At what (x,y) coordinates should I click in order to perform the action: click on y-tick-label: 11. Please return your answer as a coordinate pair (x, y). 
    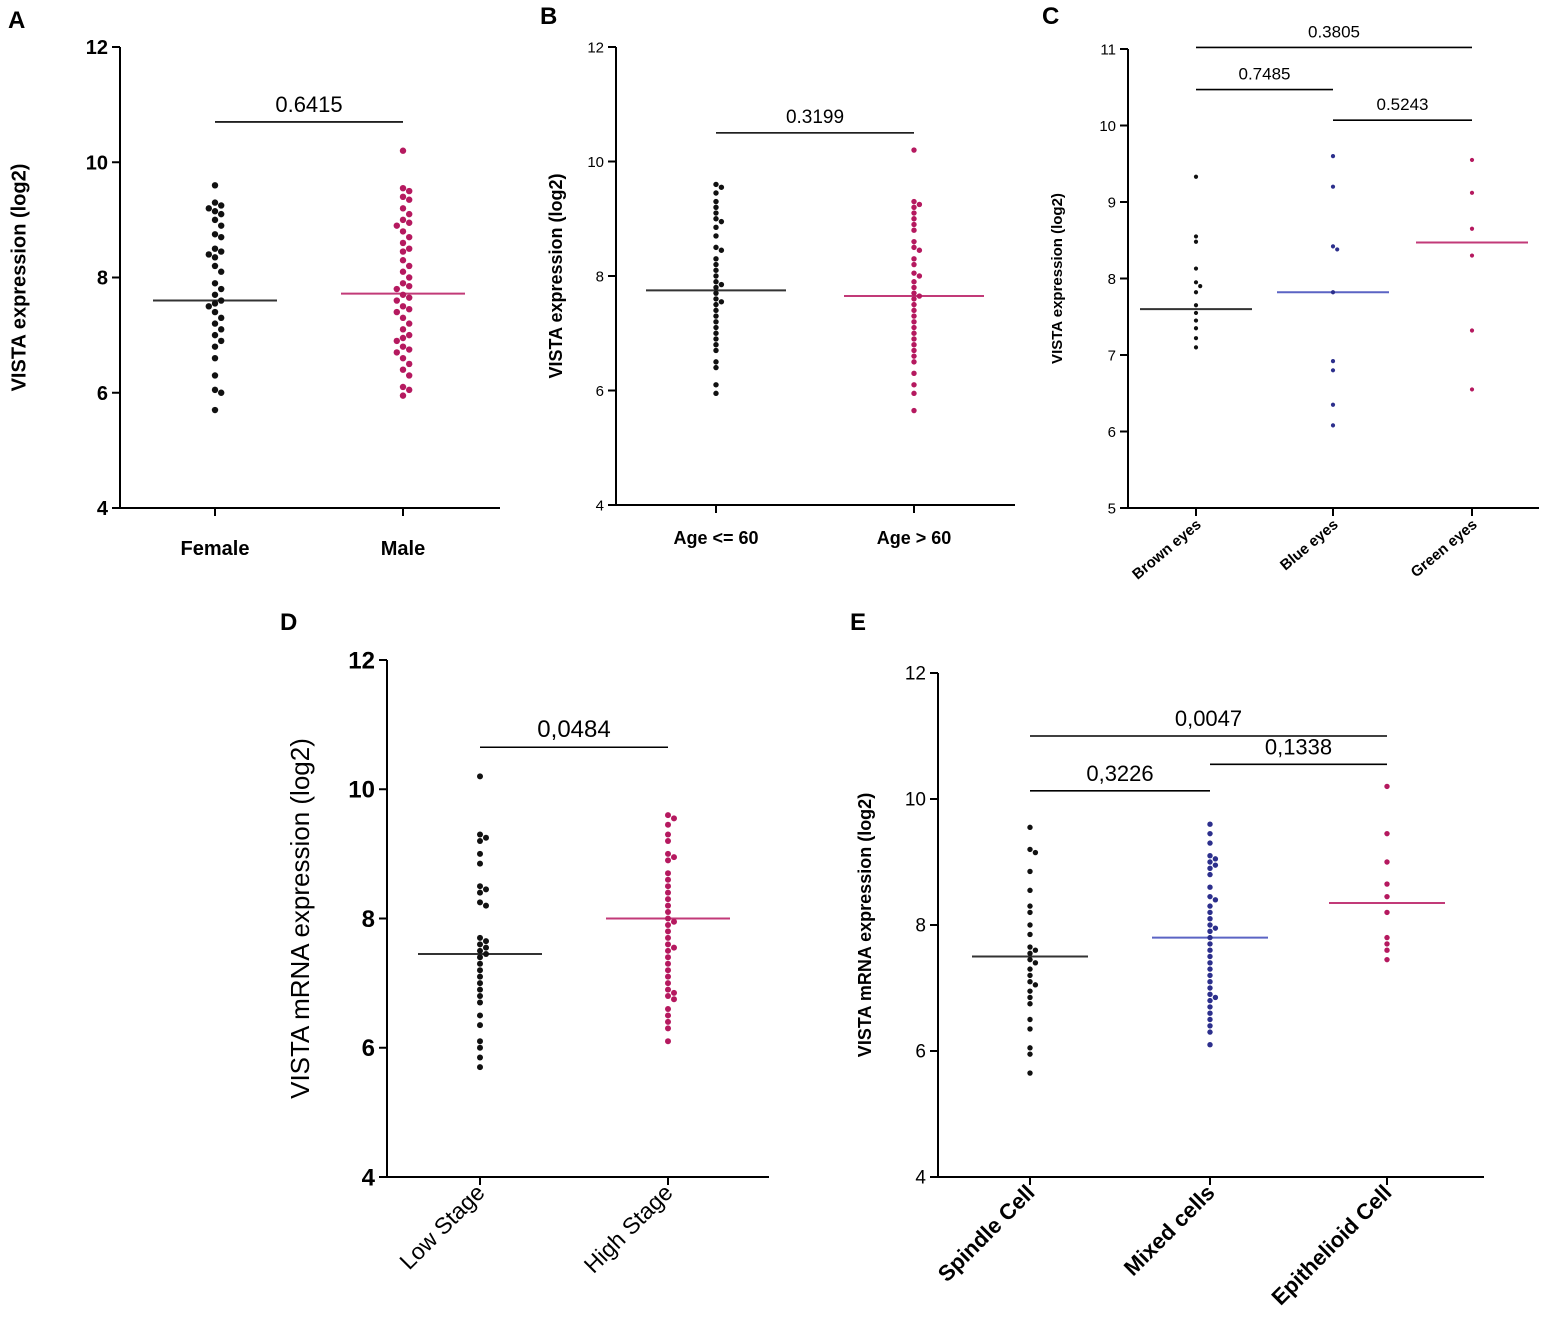
    Looking at the image, I should click on (1108, 49).